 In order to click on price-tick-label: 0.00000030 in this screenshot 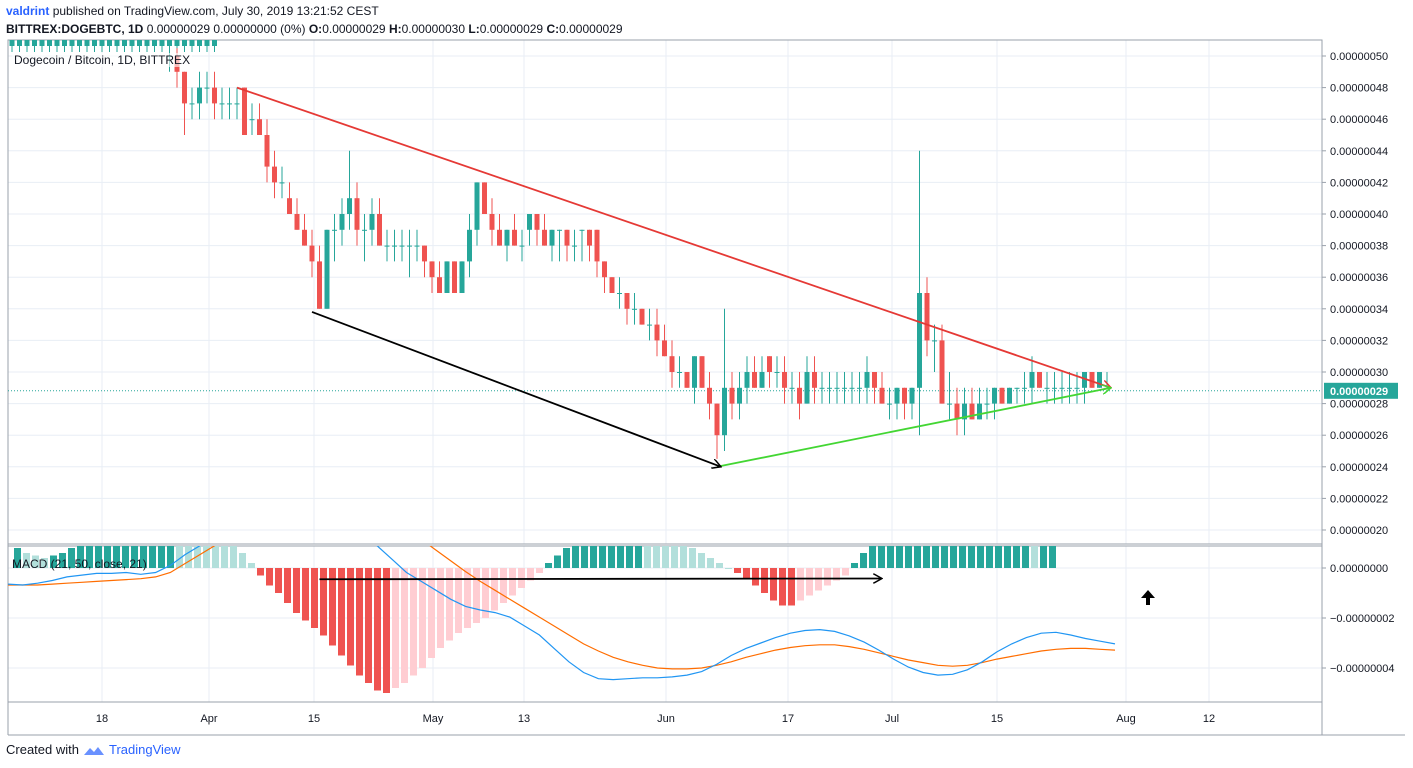, I will do `click(1359, 373)`.